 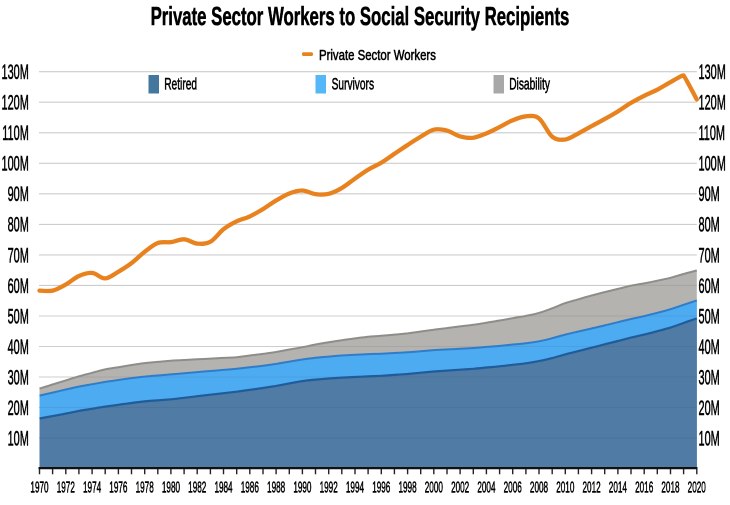 What do you see at coordinates (513, 488) in the screenshot?
I see `svg-text: 2006` at bounding box center [513, 488].